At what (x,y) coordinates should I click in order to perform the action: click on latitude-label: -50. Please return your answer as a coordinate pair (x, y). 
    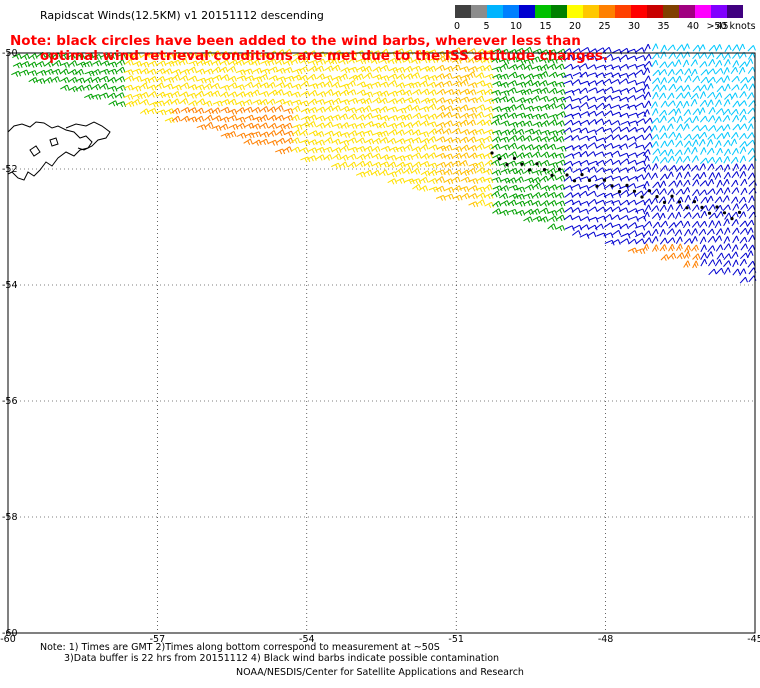
    Looking at the image, I should click on (10, 53).